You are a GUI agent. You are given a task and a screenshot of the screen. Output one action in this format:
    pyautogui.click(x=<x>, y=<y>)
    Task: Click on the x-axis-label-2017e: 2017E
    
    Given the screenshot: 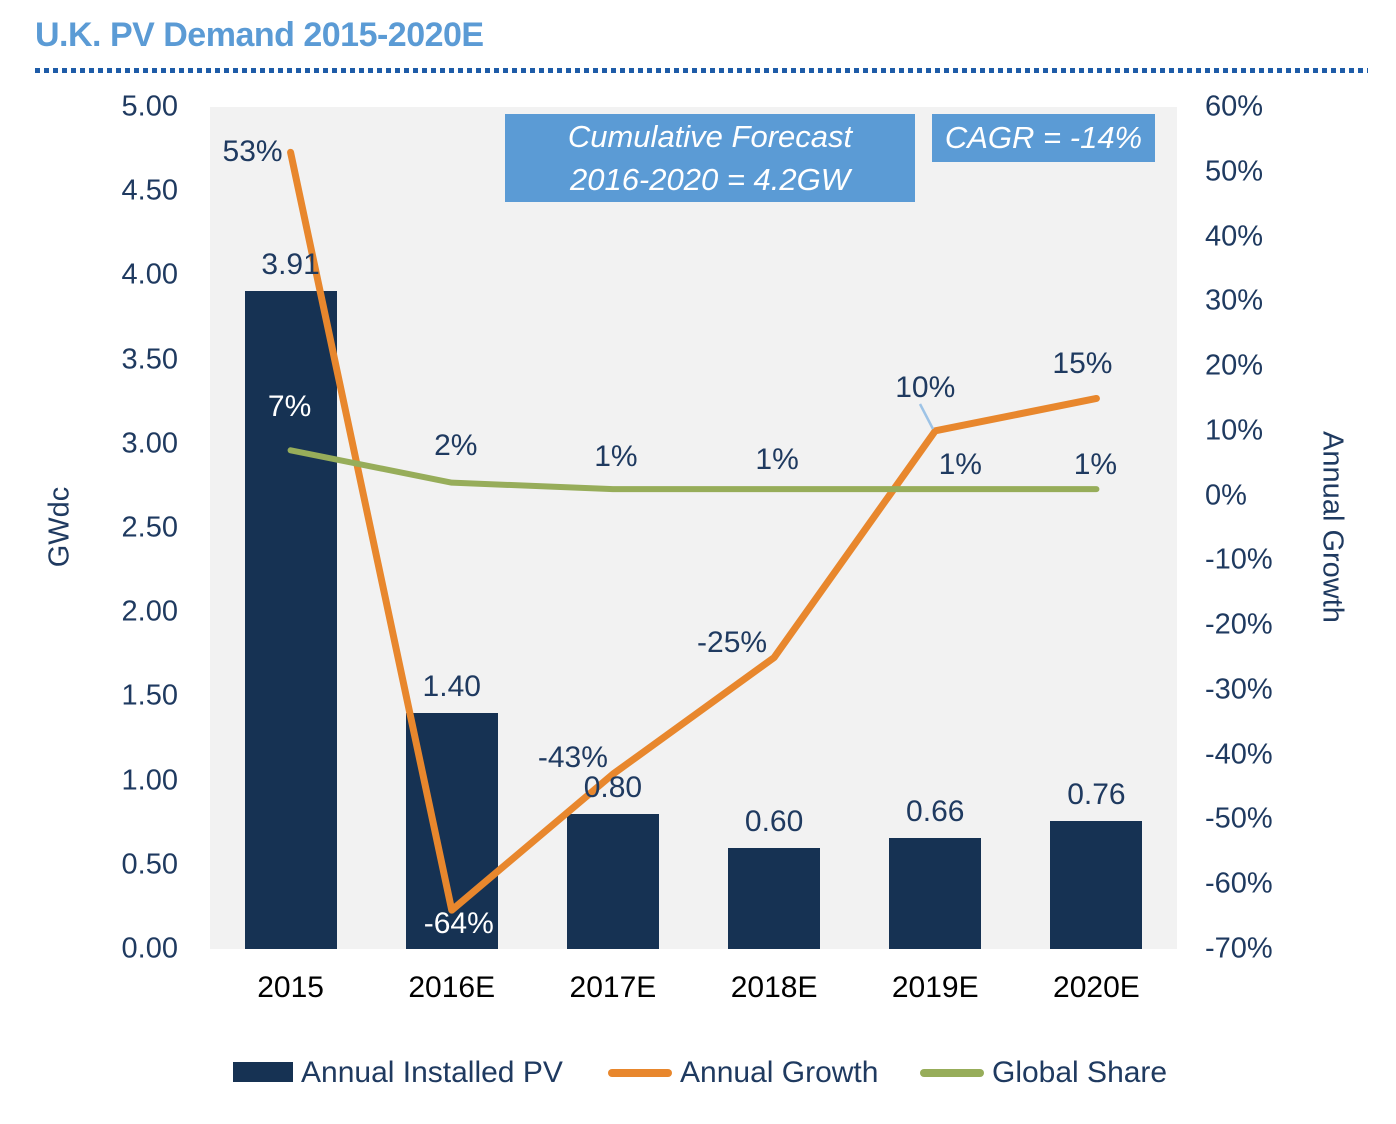 What is the action you would take?
    pyautogui.click(x=613, y=987)
    